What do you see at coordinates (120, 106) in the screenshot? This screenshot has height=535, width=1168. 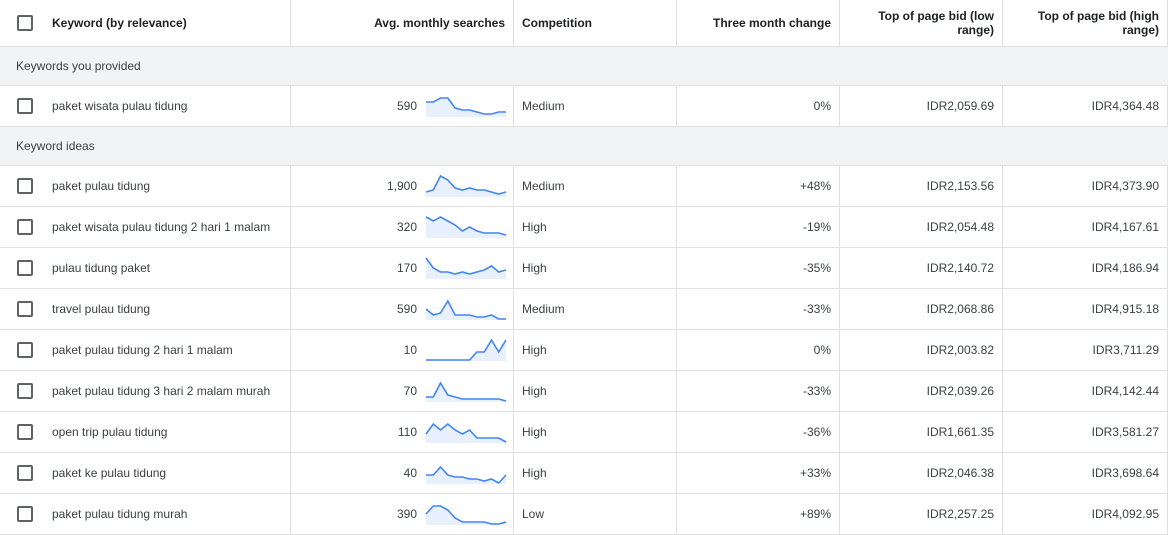 I see `keyword: paket wisata pulau tidung` at bounding box center [120, 106].